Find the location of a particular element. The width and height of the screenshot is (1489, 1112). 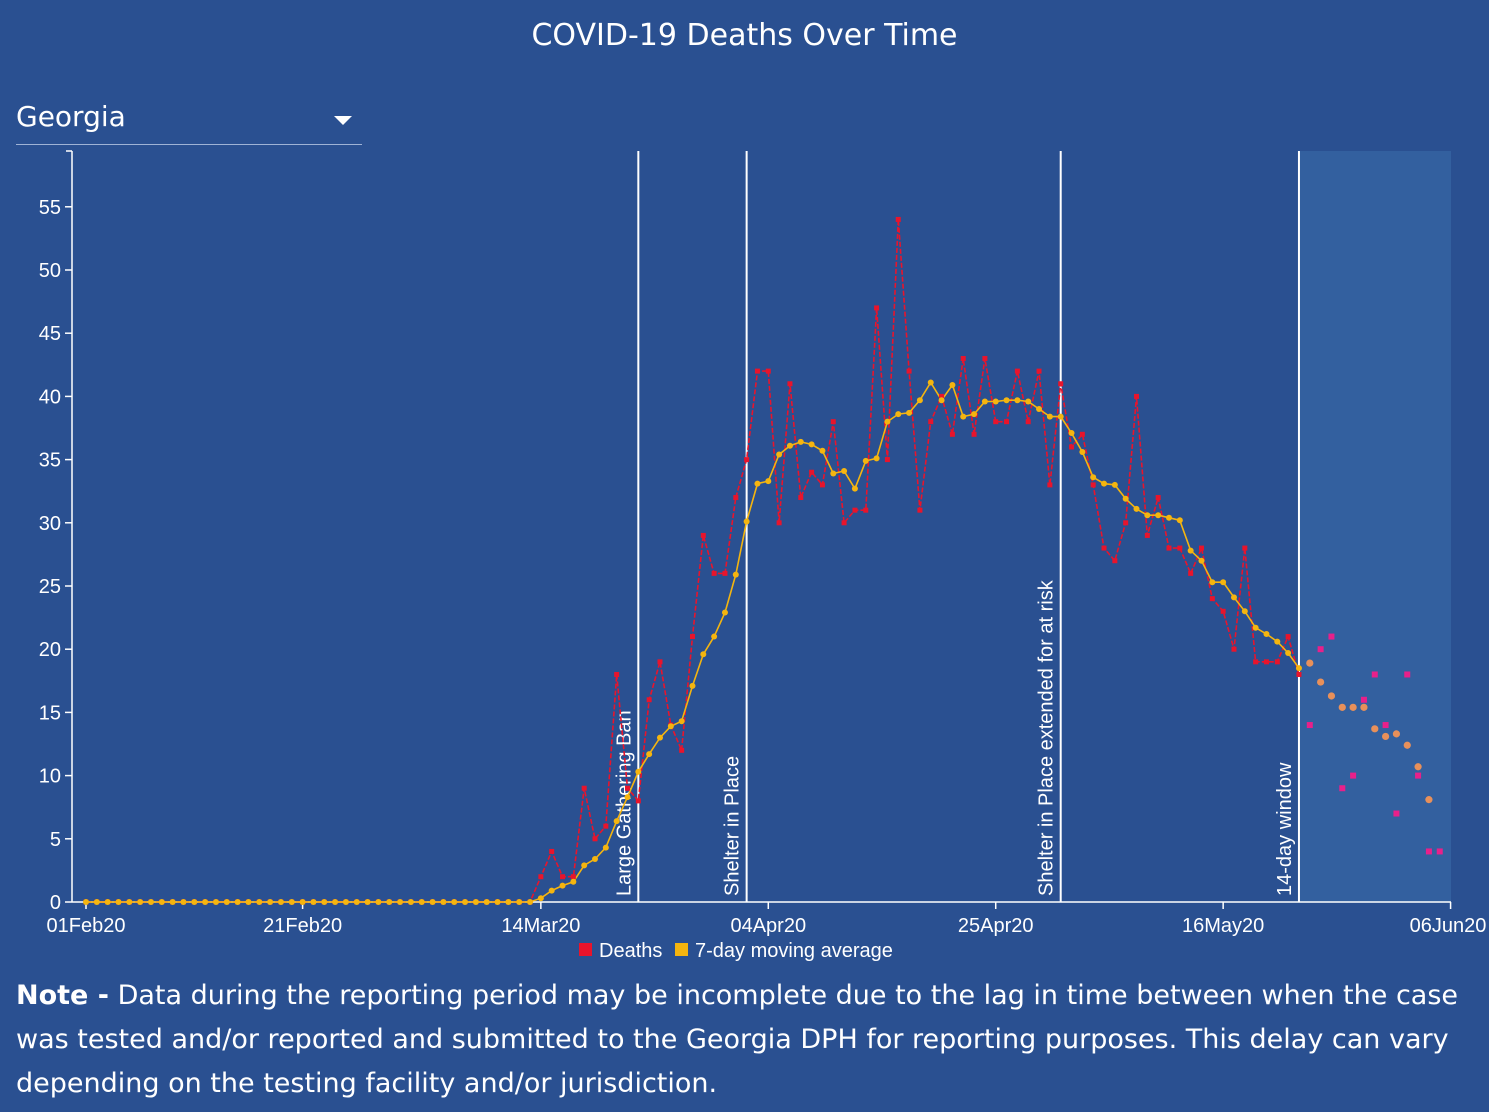

region-dropdown: Georgia is located at coordinates (189, 120).